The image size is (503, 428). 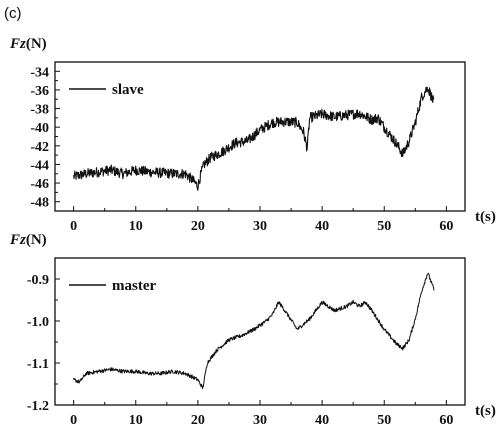 I want to click on y-tick-label: -40, so click(x=39, y=128).